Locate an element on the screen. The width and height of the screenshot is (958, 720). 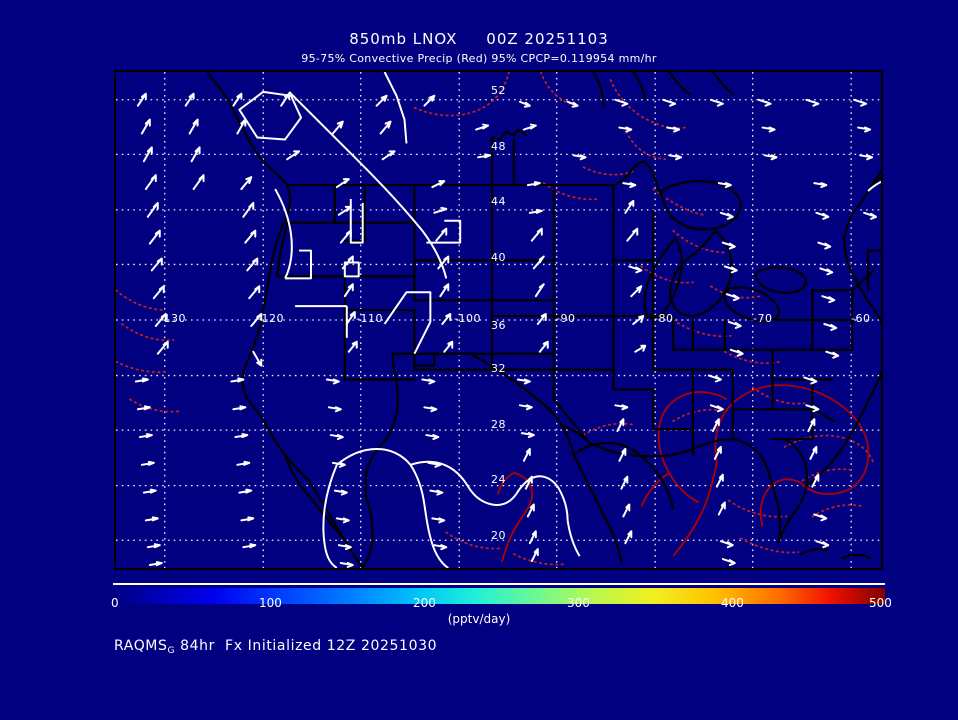
lat-tick-48: 48 is located at coordinates (498, 146).